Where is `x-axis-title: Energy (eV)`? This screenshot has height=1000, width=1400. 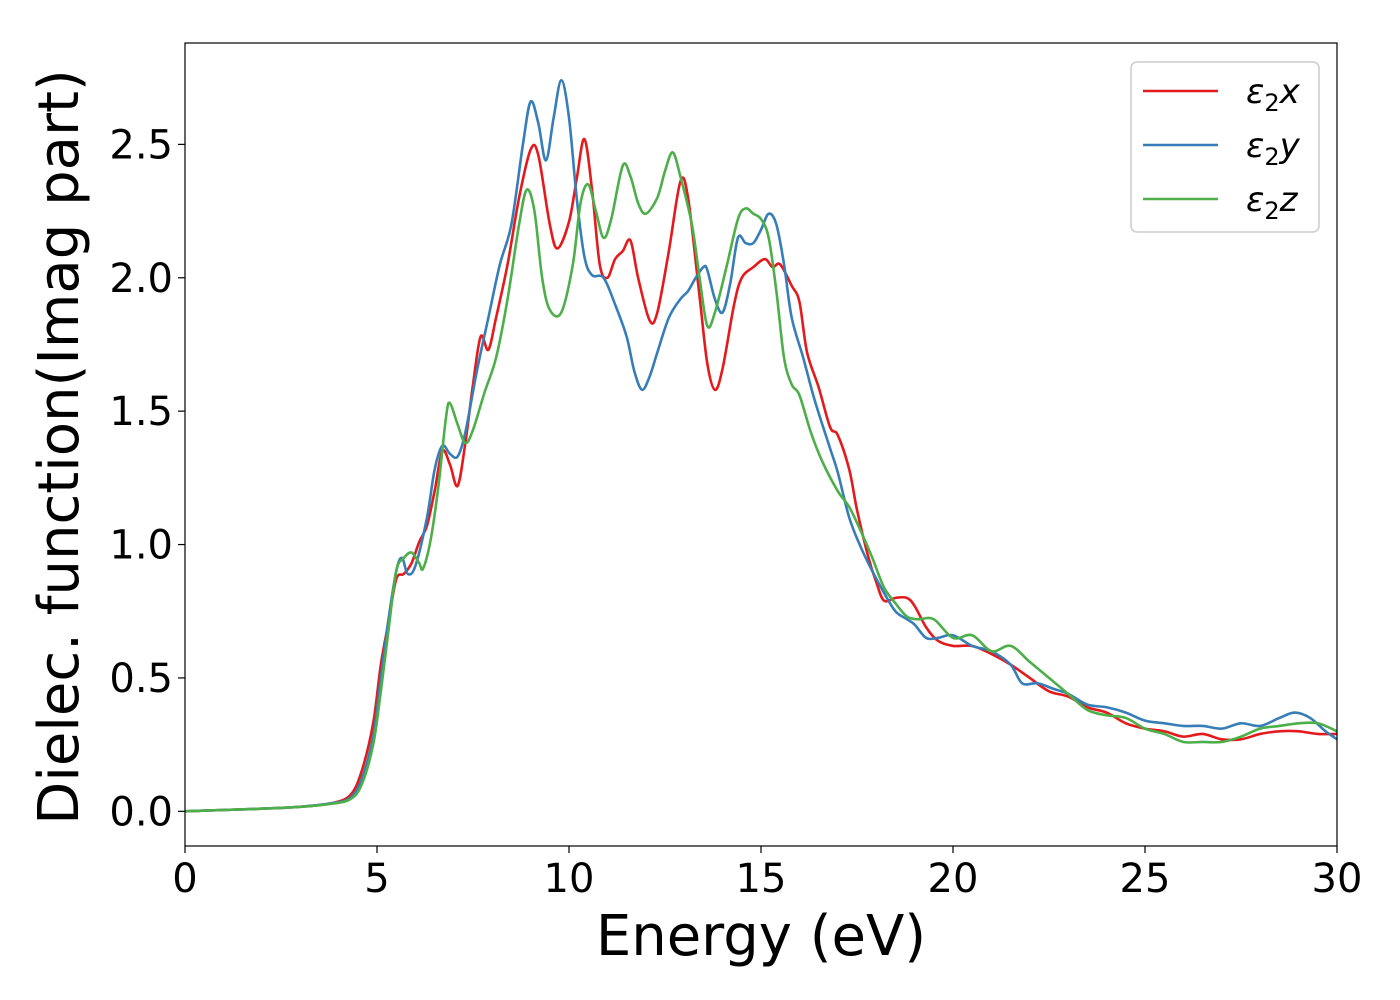 x-axis-title: Energy (eV) is located at coordinates (761, 936).